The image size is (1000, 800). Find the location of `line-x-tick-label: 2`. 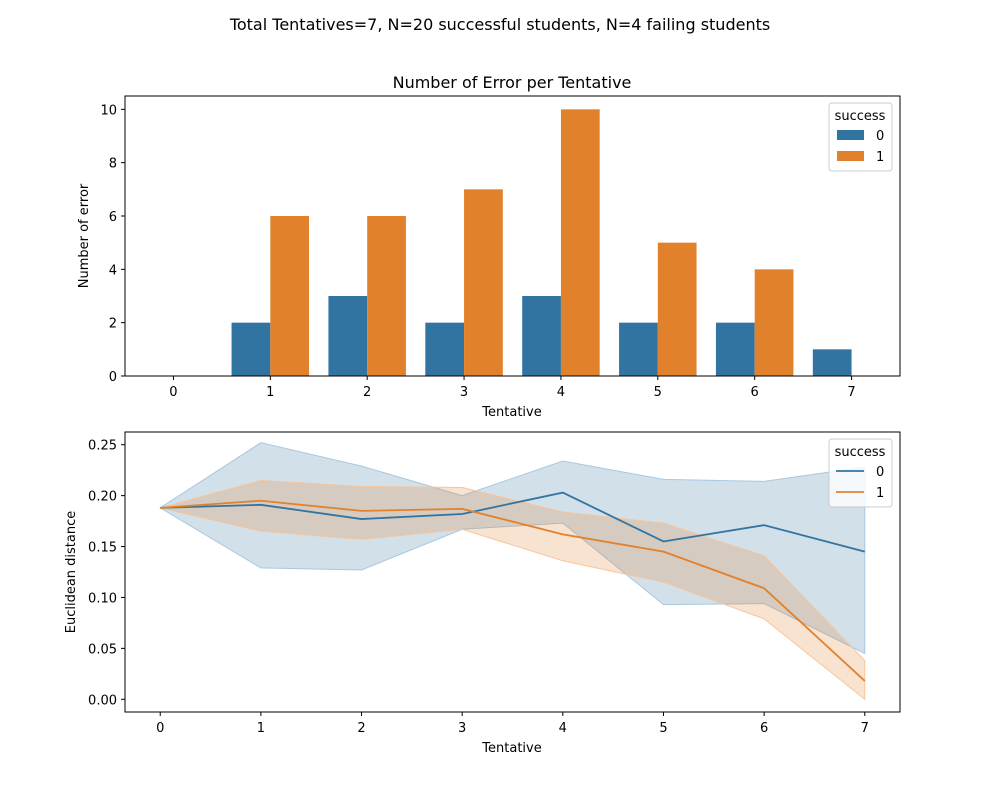

line-x-tick-label: 2 is located at coordinates (361, 728).